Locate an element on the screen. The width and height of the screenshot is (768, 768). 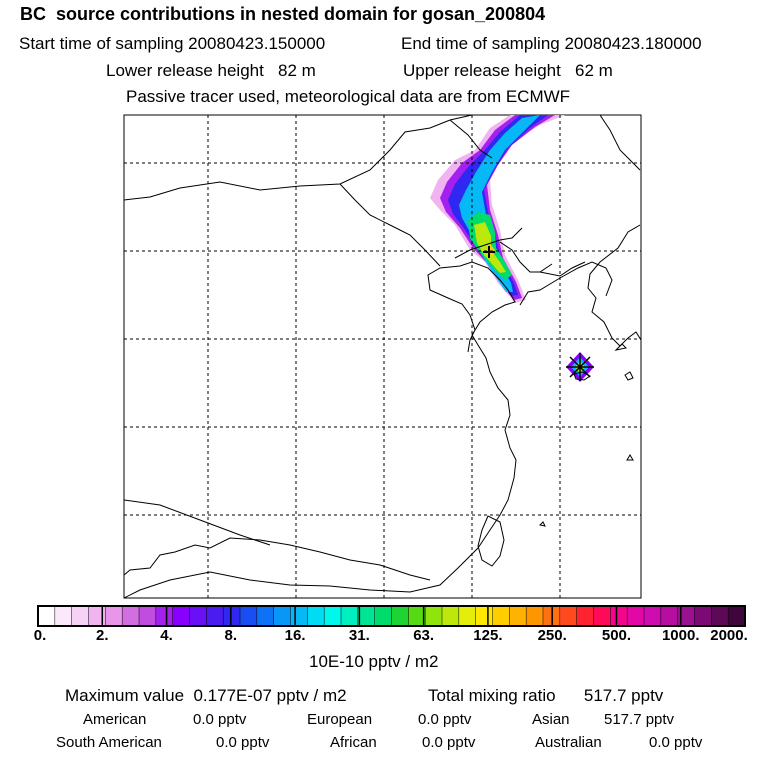
asian-value: 517.7 pptv is located at coordinates (639, 719).